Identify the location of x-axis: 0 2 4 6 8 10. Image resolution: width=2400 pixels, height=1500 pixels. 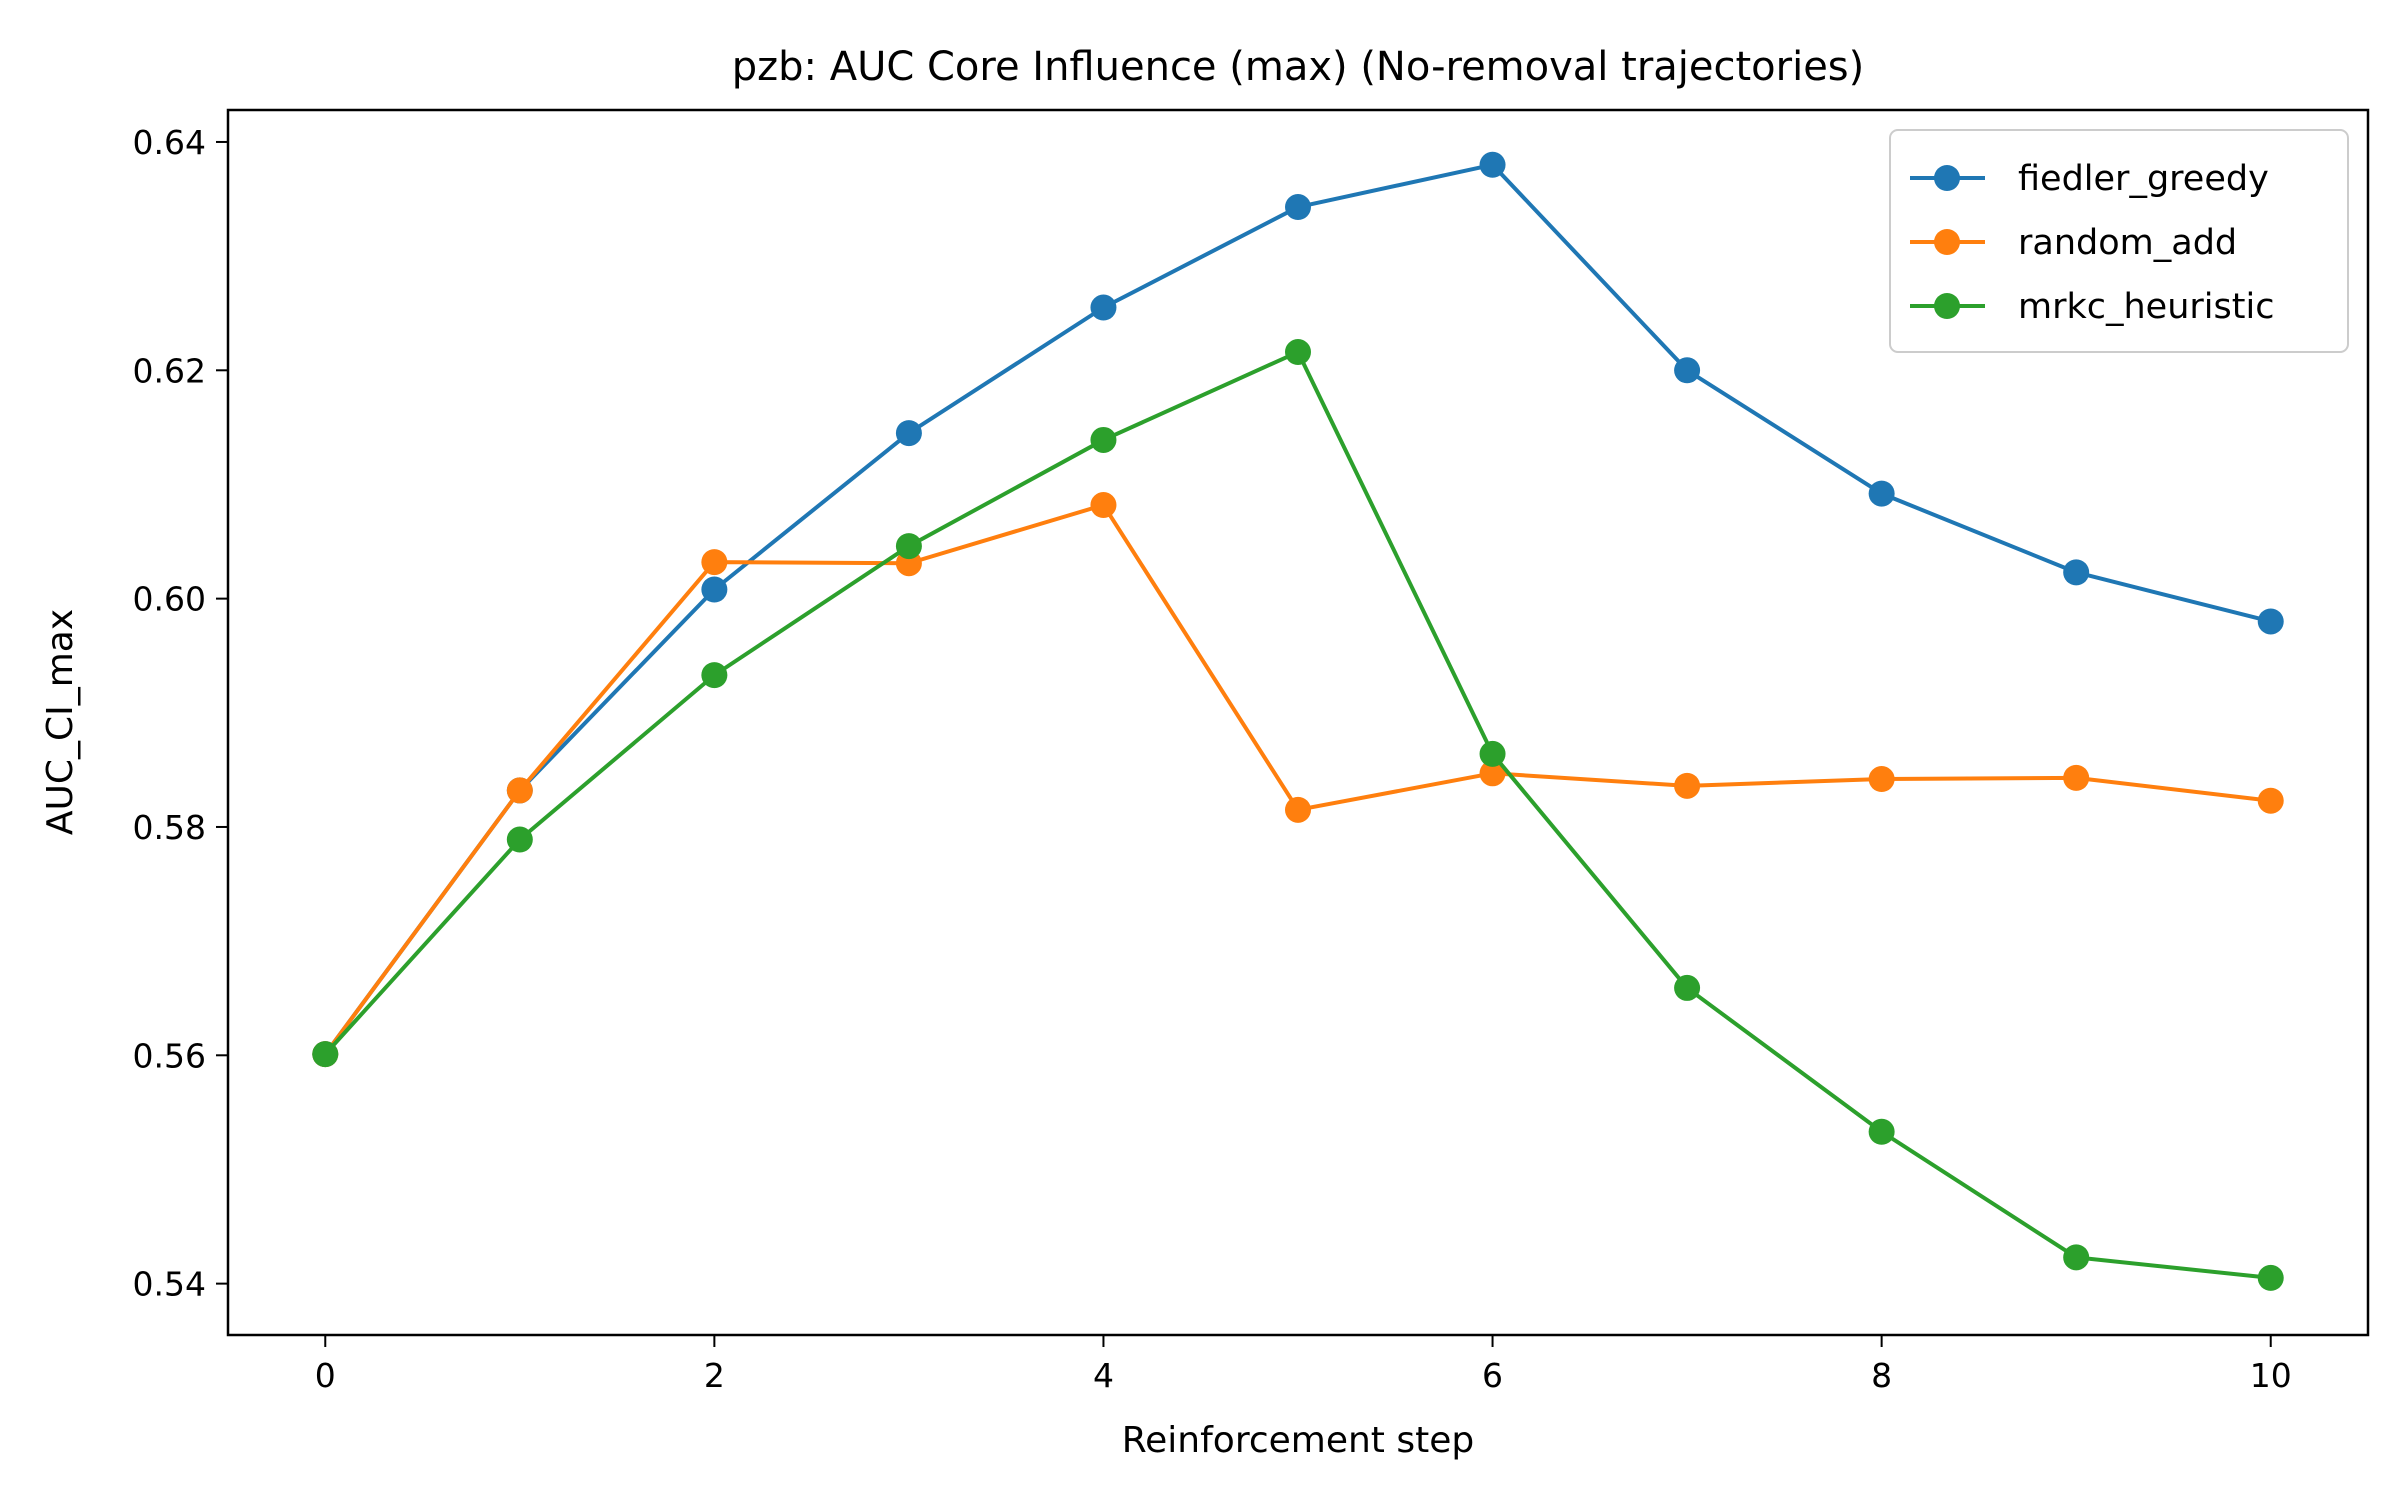
(1303, 1365).